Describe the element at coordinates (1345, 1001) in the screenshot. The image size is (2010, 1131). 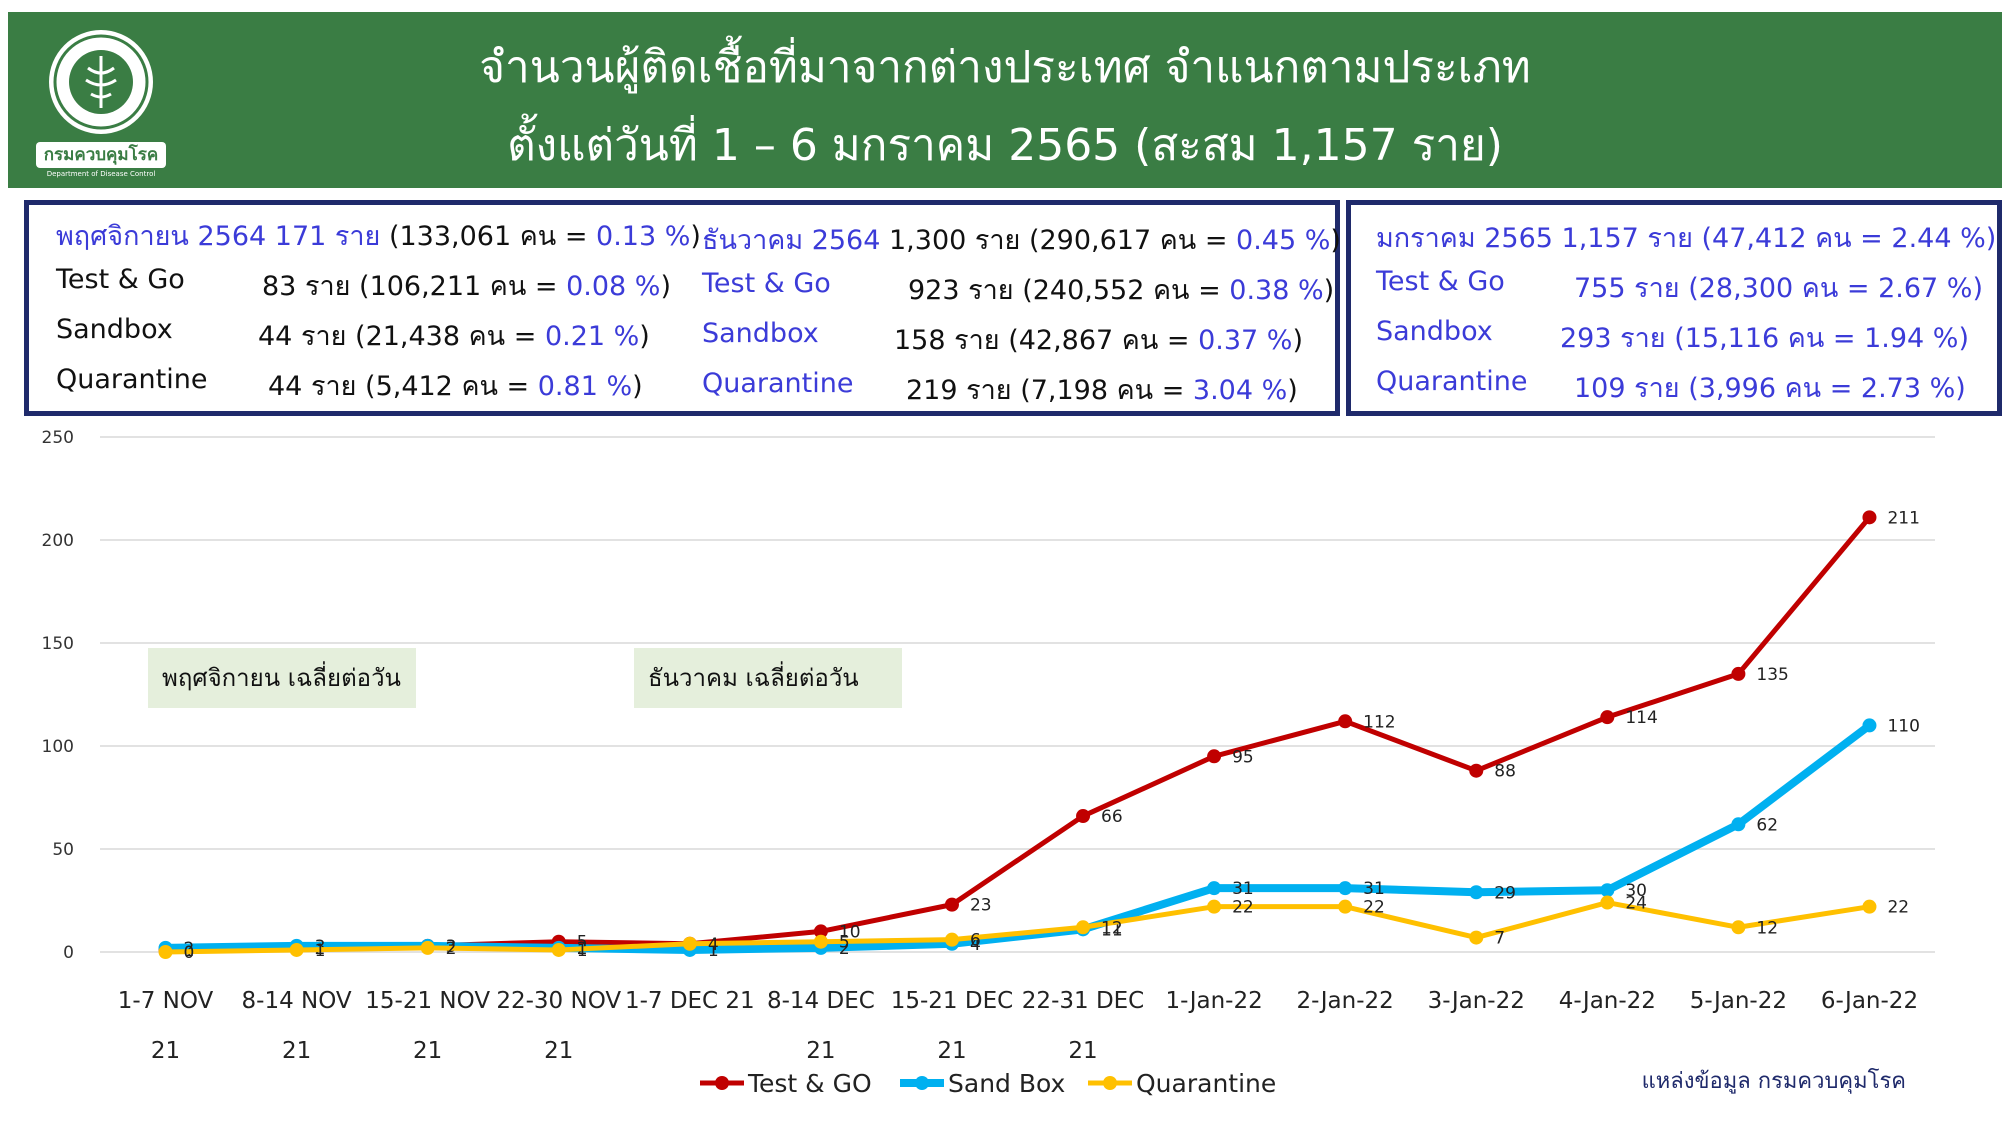
I see `x-tick-label: 2-Jan-22` at that location.